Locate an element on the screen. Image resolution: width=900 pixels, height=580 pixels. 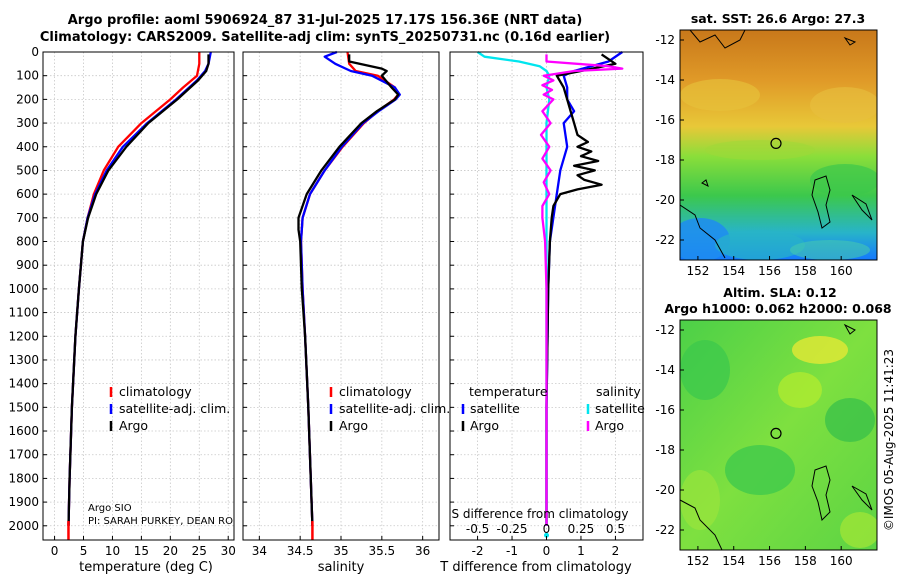
sla-patches is located at coordinates (778, 436).